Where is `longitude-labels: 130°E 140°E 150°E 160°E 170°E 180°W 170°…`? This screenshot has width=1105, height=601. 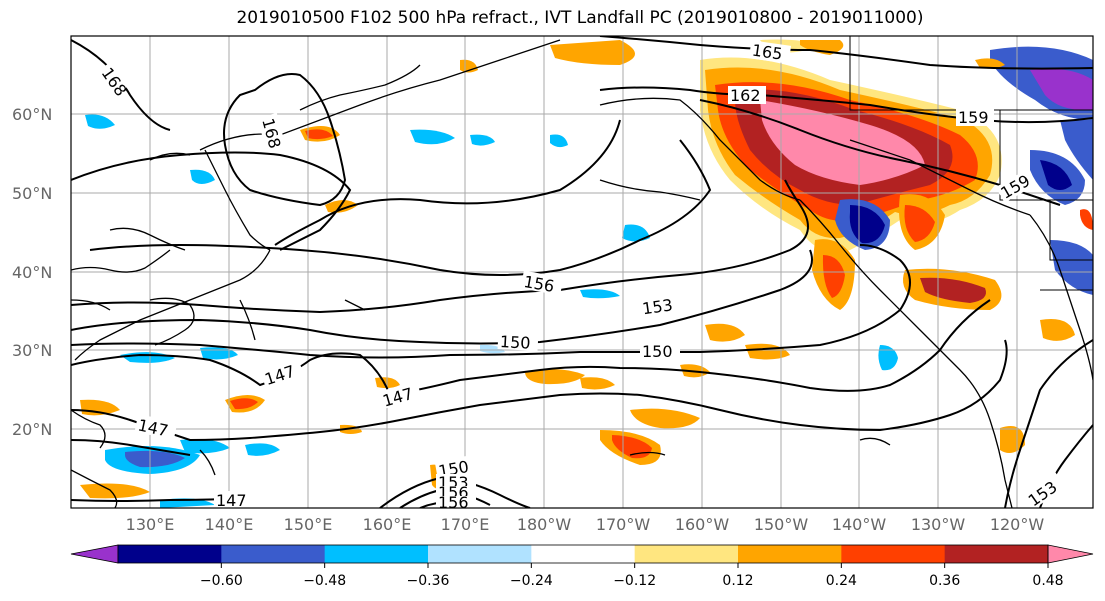
longitude-labels: 130°E 140°E 150°E 160°E 170°E 180°W 170°… is located at coordinates (585, 524).